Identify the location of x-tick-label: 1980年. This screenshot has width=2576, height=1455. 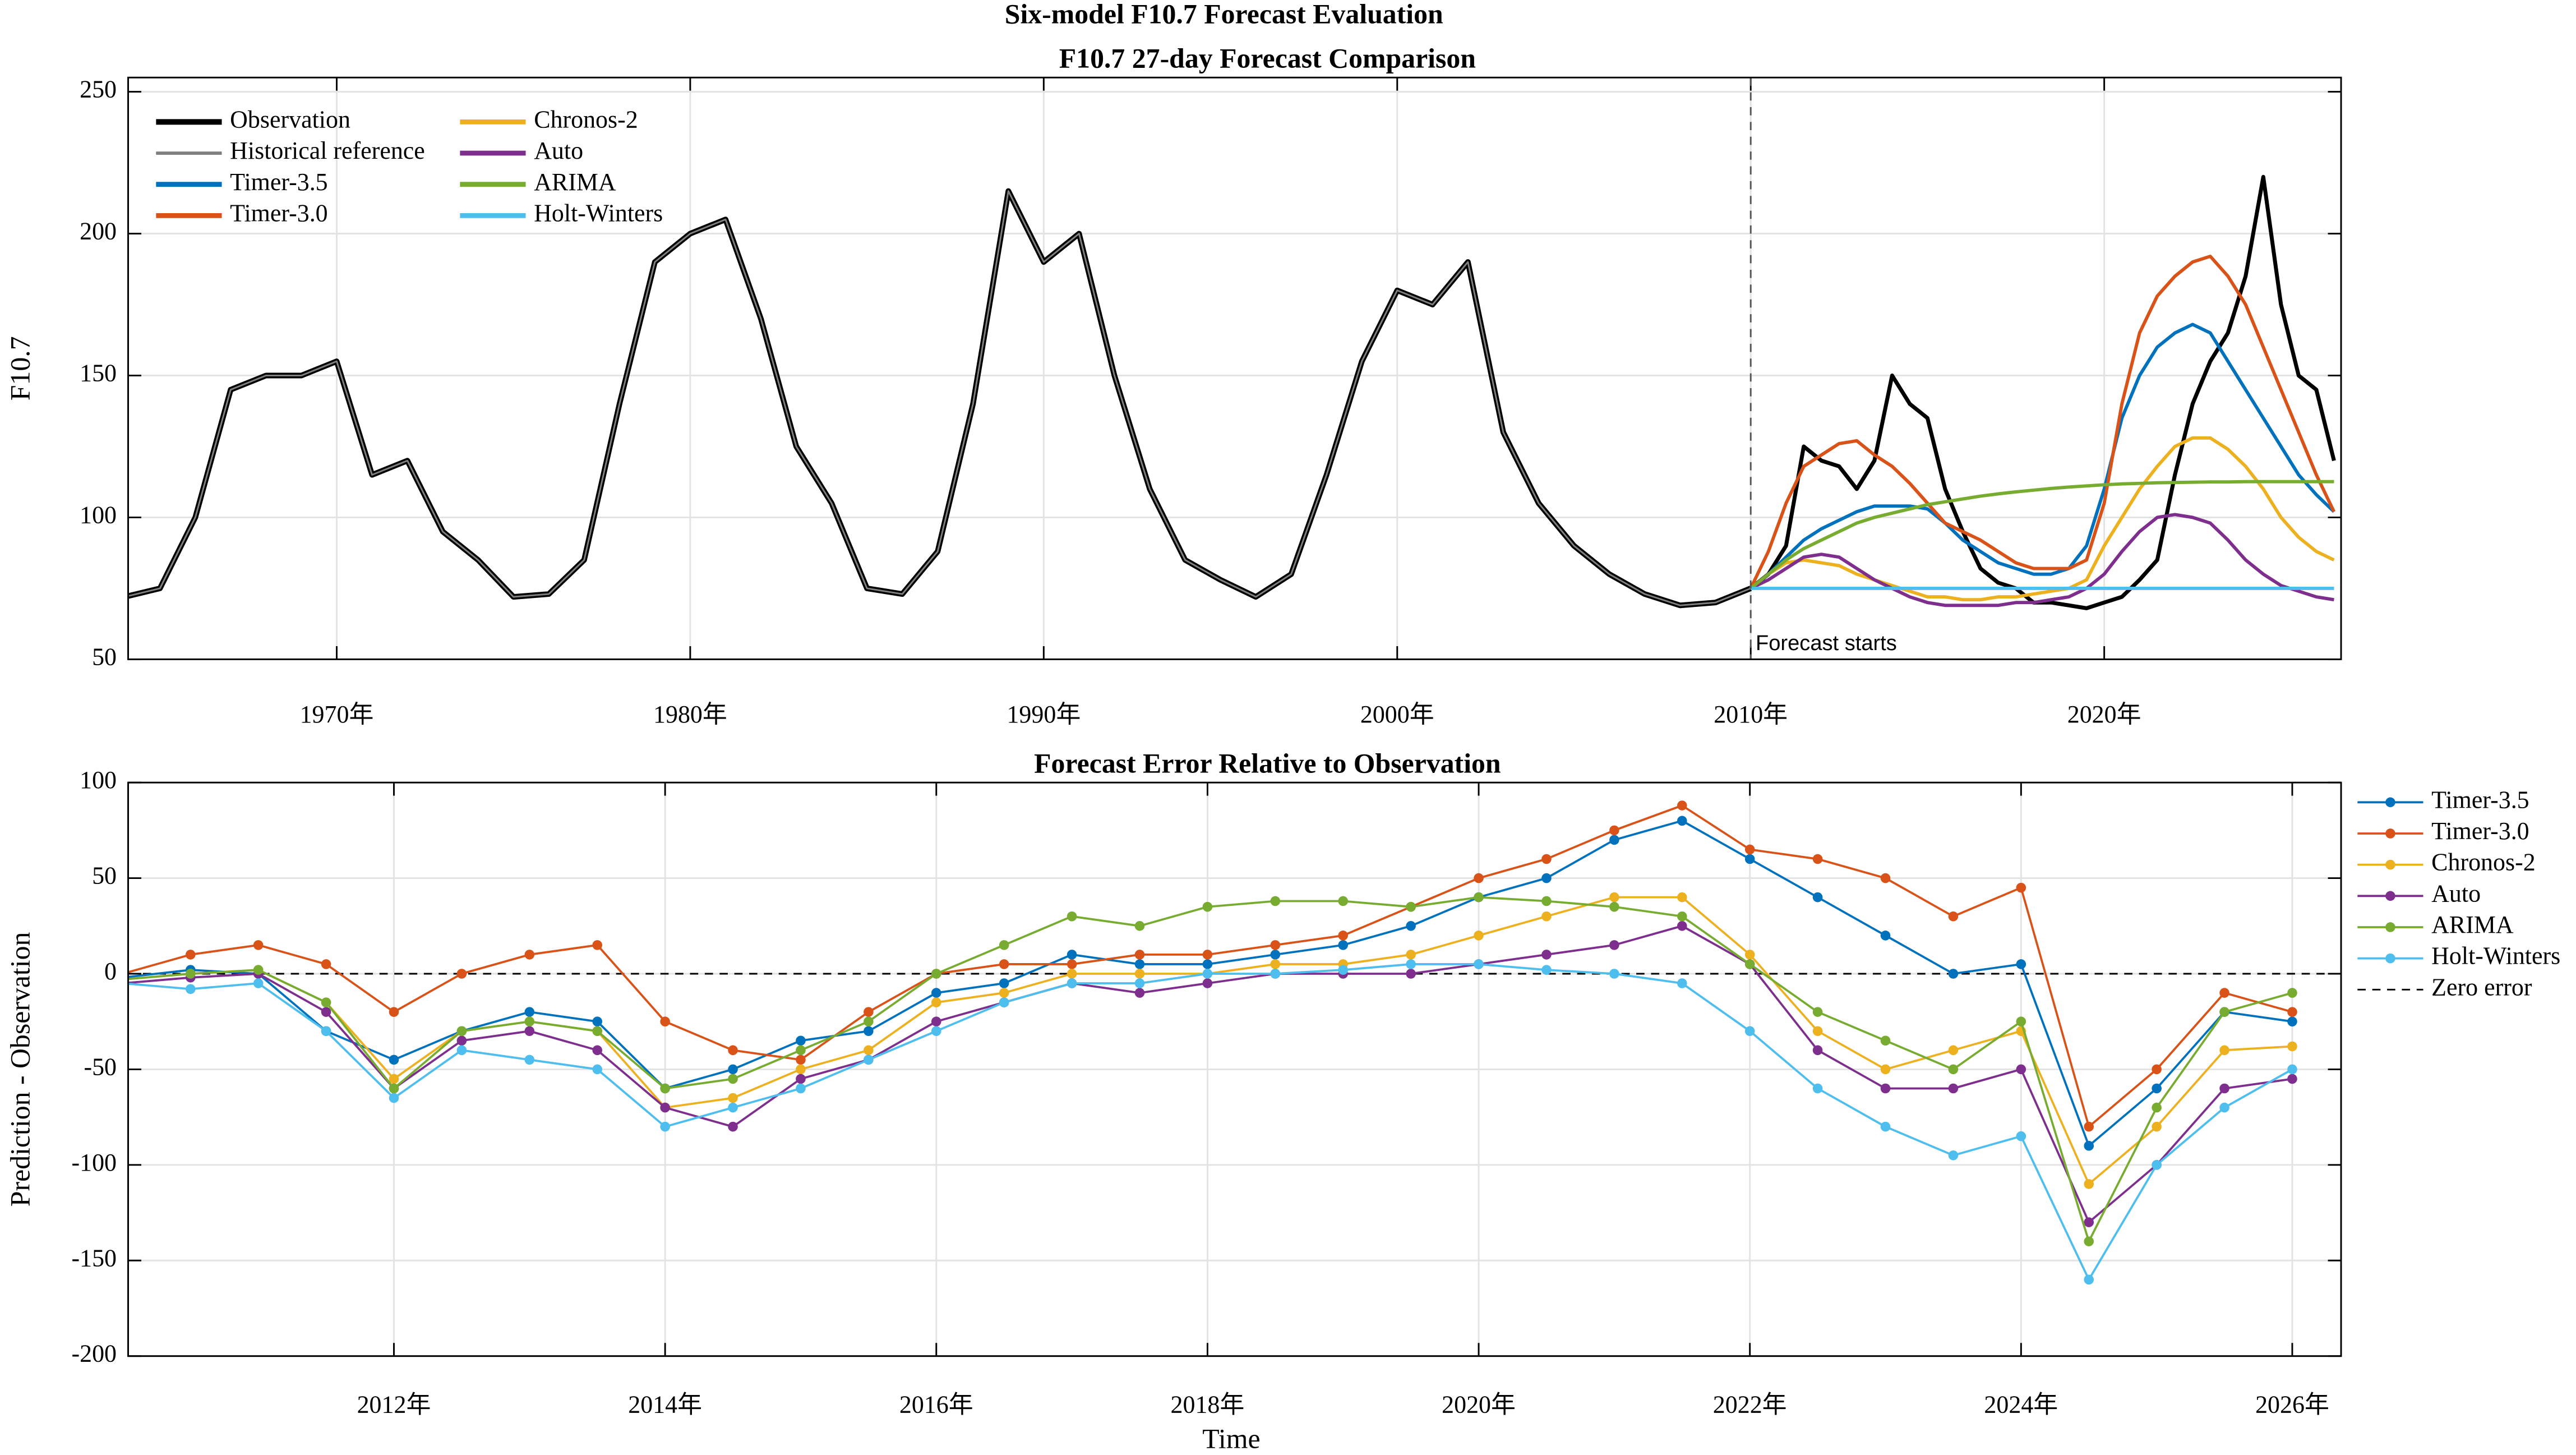
(690, 715).